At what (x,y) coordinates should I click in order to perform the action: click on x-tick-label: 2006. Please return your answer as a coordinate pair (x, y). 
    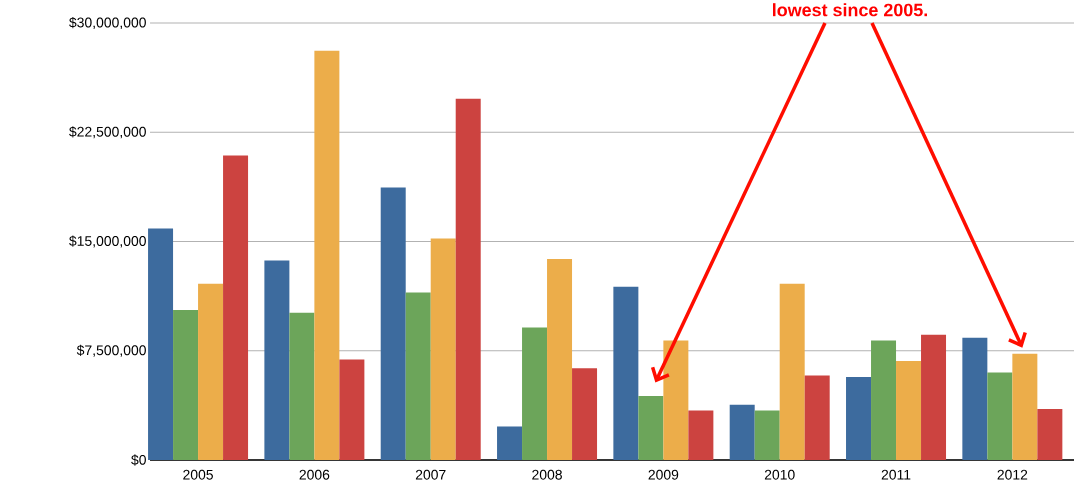
    Looking at the image, I should click on (314, 474).